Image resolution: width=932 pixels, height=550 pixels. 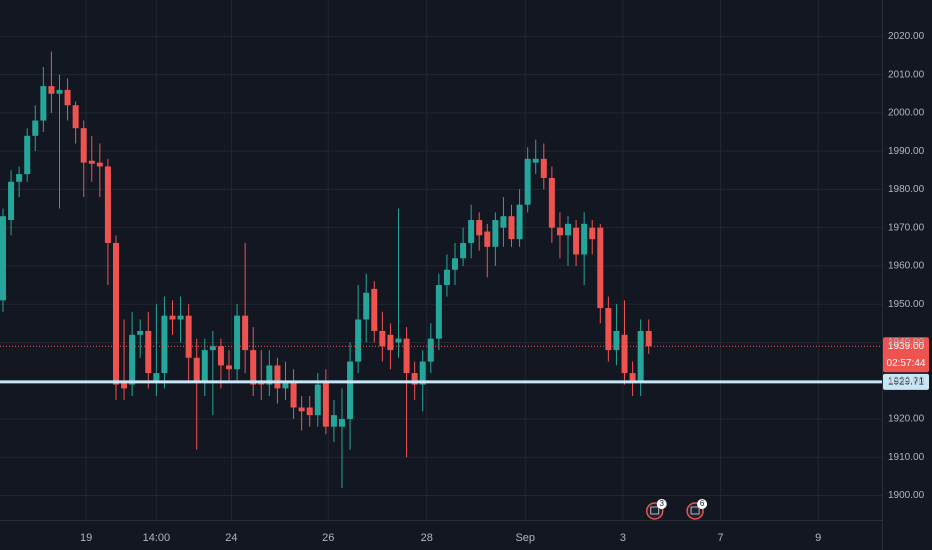 What do you see at coordinates (721, 538) in the screenshot?
I see `x-tick-label: 7` at bounding box center [721, 538].